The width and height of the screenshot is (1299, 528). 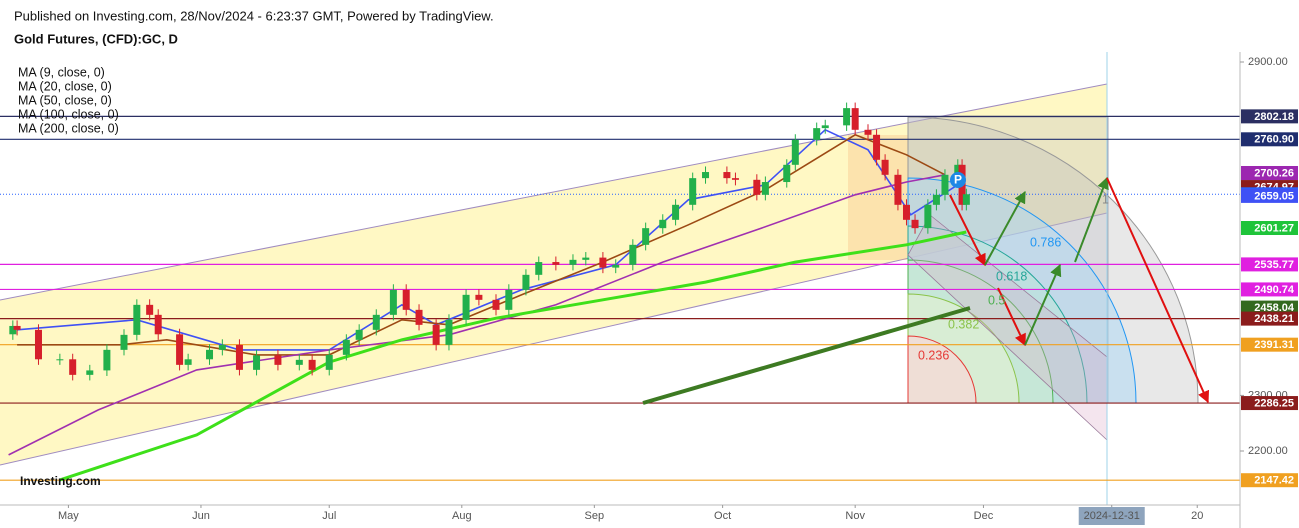 What do you see at coordinates (1274, 308) in the screenshot?
I see `level-label: 2458.04` at bounding box center [1274, 308].